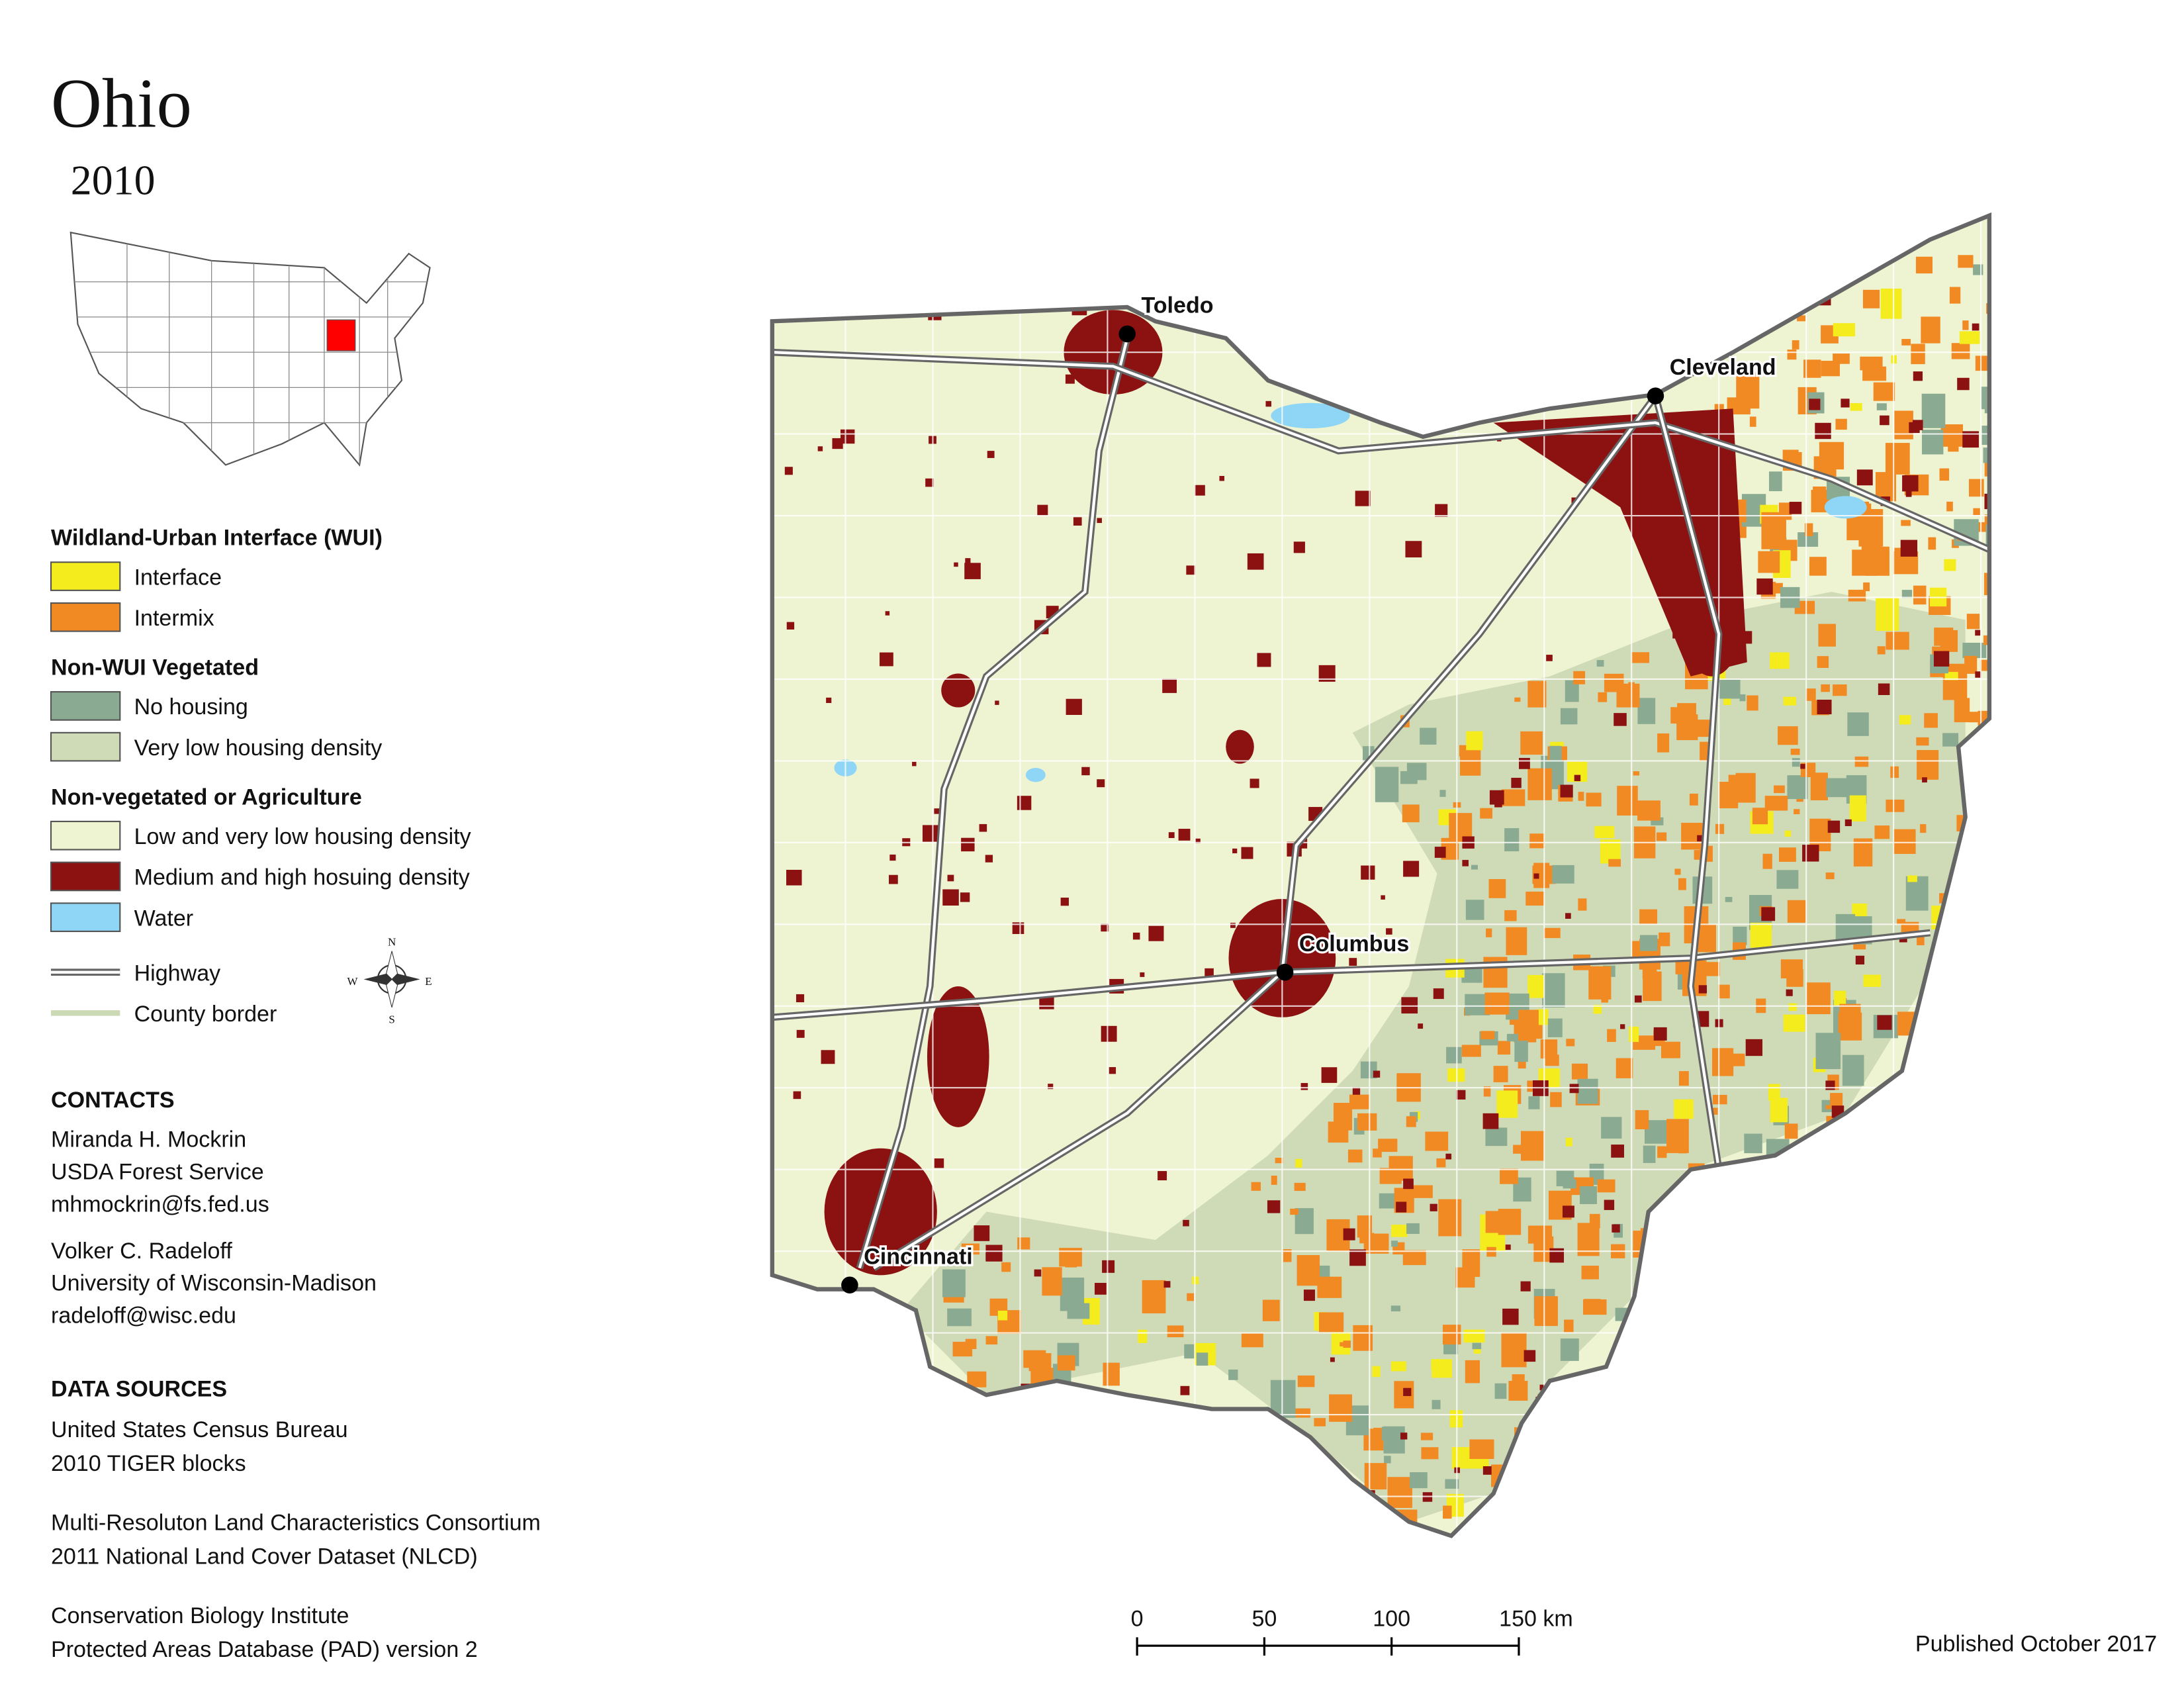 The height and width of the screenshot is (1688, 2184). Describe the element at coordinates (264, 1649) in the screenshot. I see `source-line: Protected Areas Database (PAD) version 2` at that location.